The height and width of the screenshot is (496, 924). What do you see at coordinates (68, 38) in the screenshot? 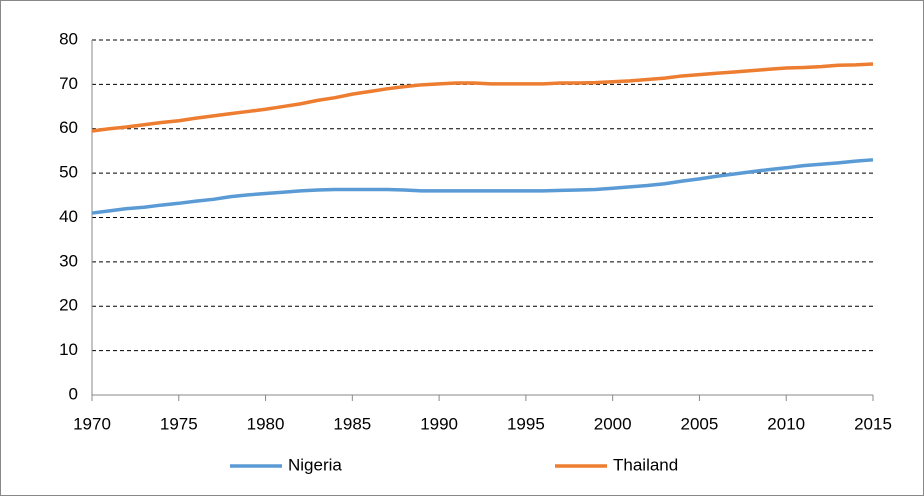
I see `y-tick-label: 80` at bounding box center [68, 38].